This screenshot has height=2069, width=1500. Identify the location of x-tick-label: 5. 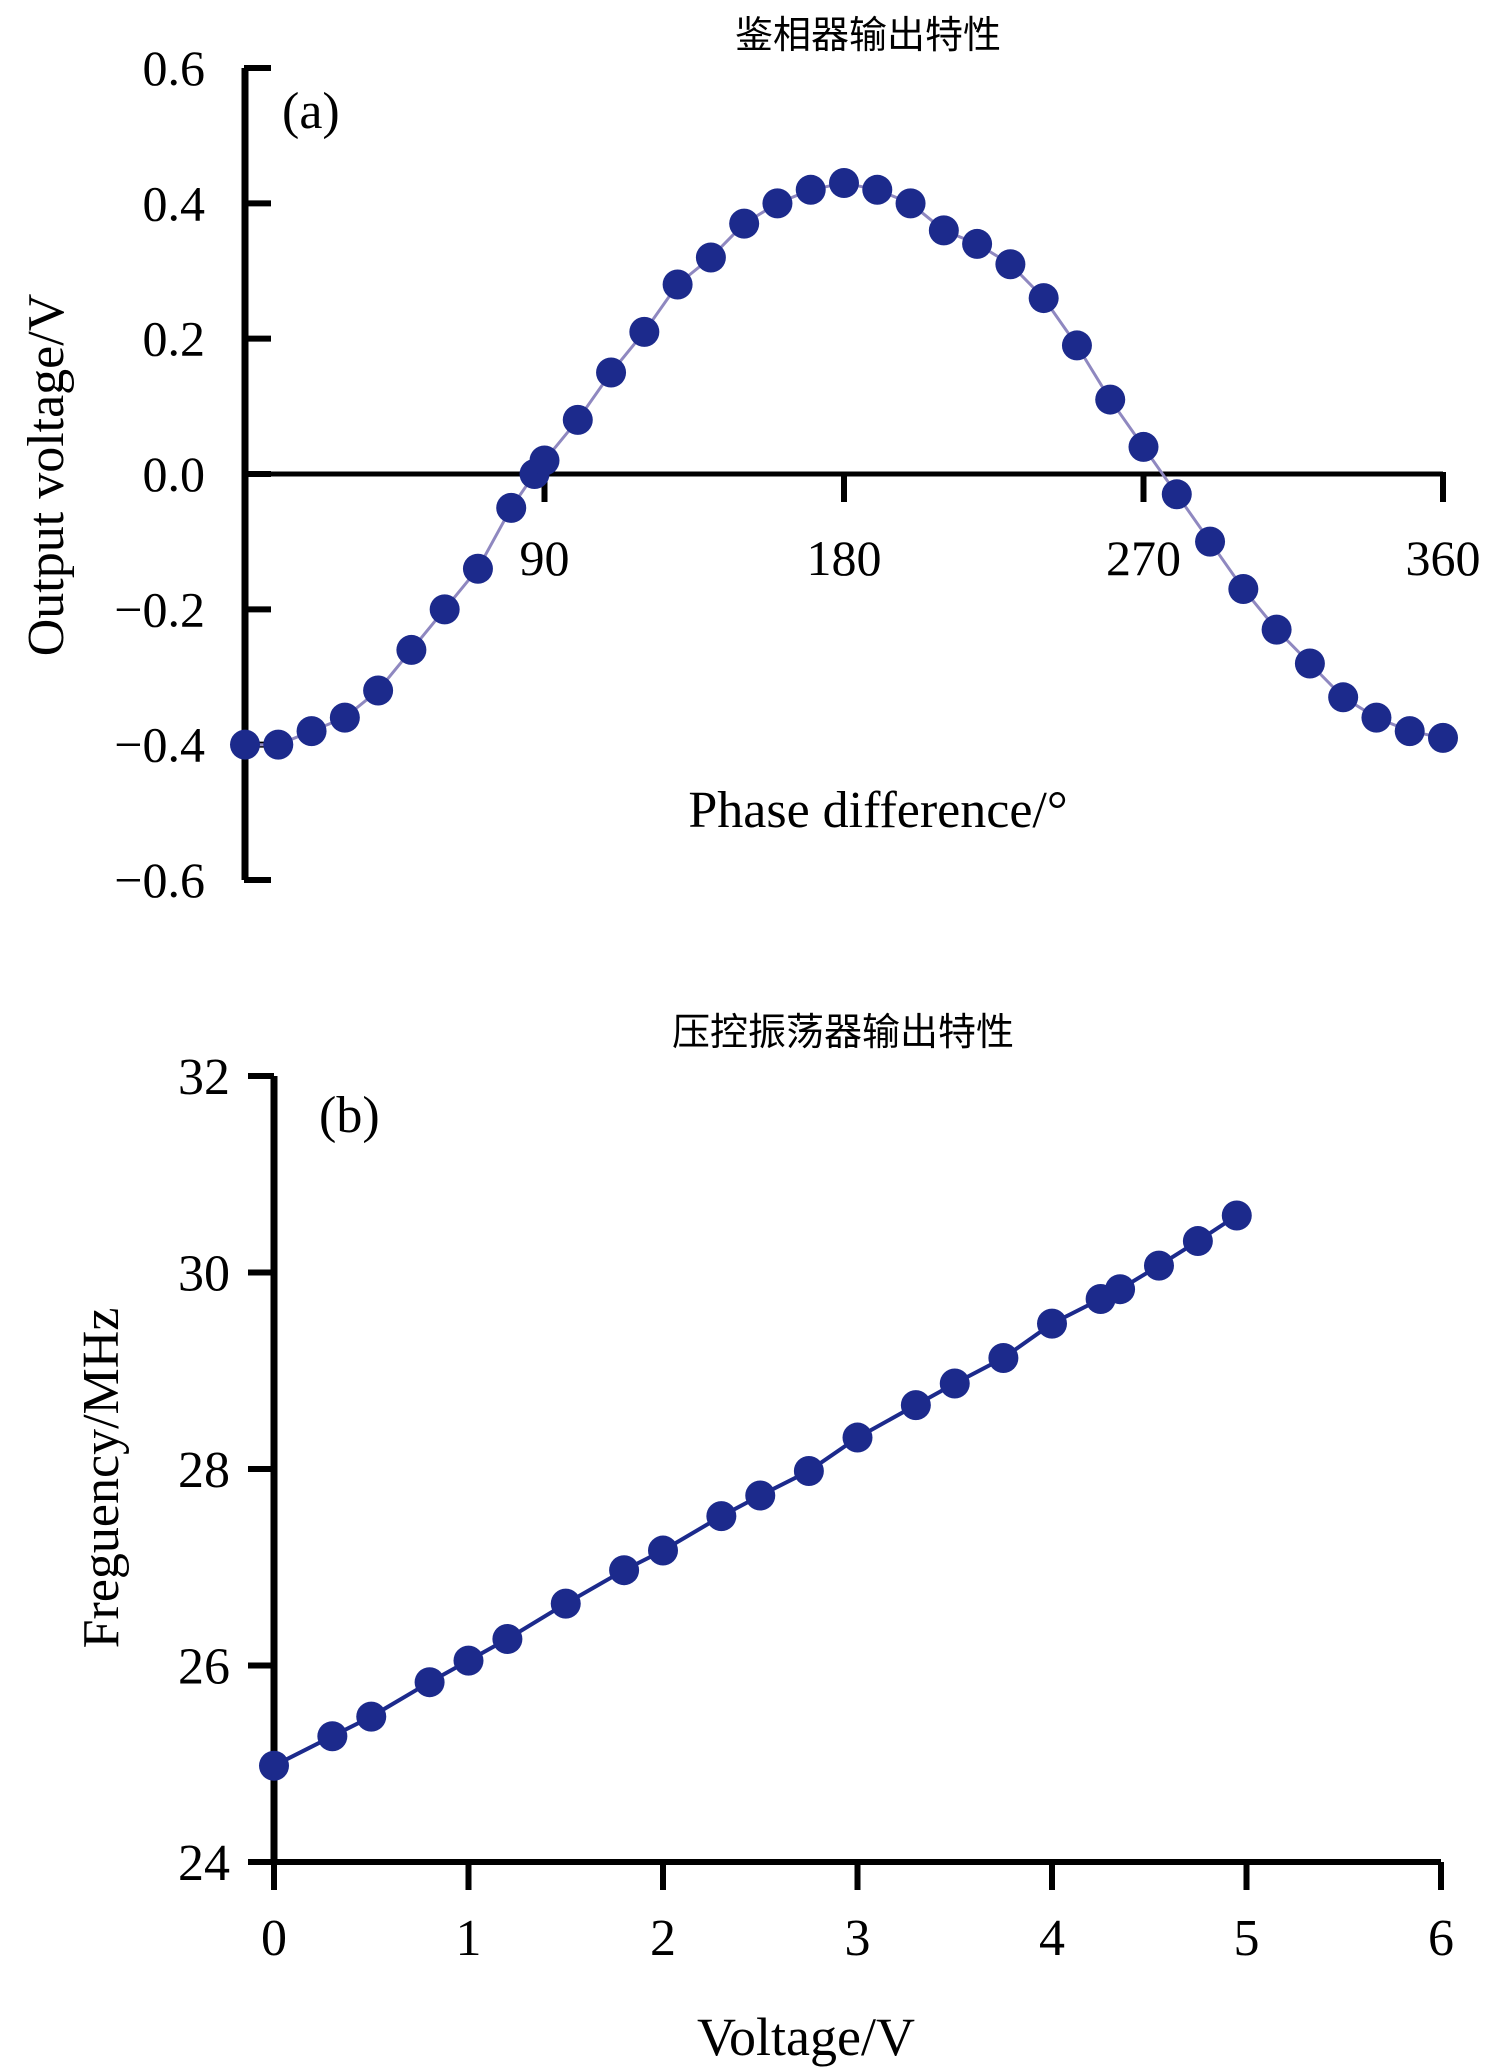
(1247, 1938).